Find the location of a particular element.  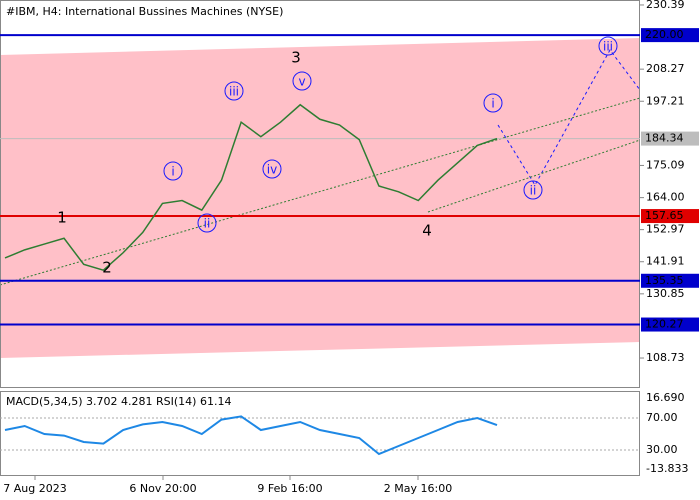

y-tick-label: 108.73 is located at coordinates (665, 357).